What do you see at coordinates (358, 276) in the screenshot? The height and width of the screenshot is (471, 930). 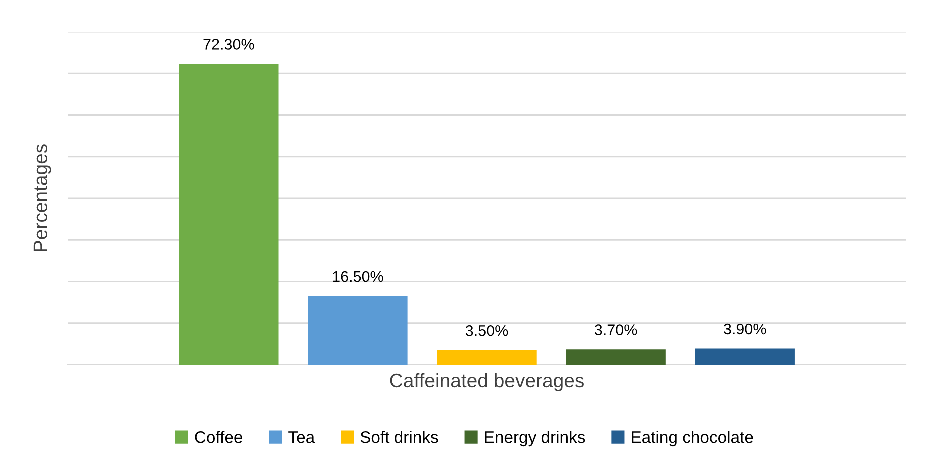 I see `data-label: 16.50%` at bounding box center [358, 276].